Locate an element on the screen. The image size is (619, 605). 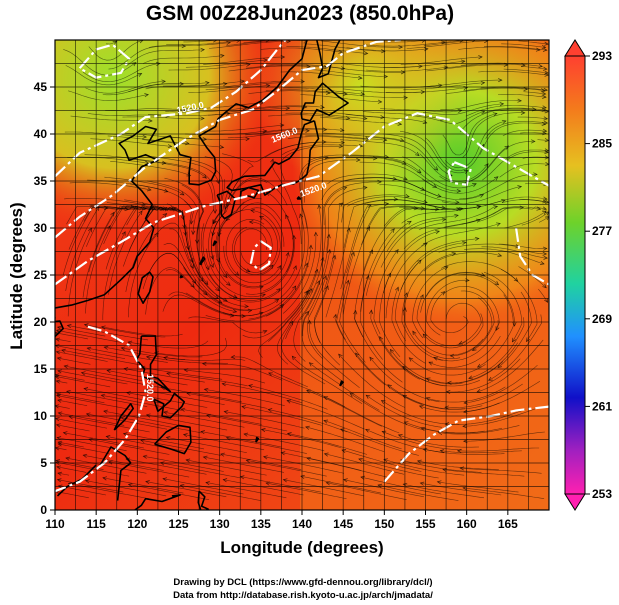
coastline-sakhalin is located at coordinates (328, 59).